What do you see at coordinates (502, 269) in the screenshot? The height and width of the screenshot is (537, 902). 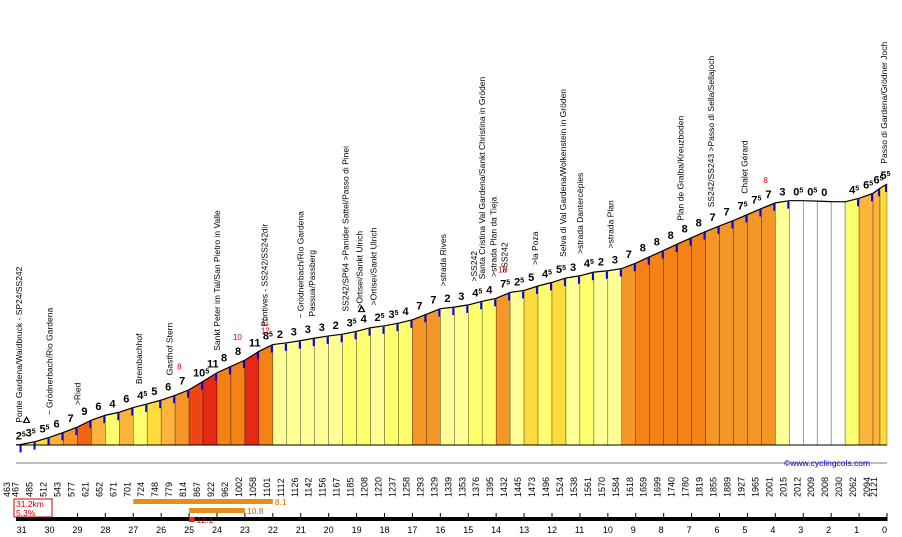 I see `max-grade-label-35-0: 10` at bounding box center [502, 269].